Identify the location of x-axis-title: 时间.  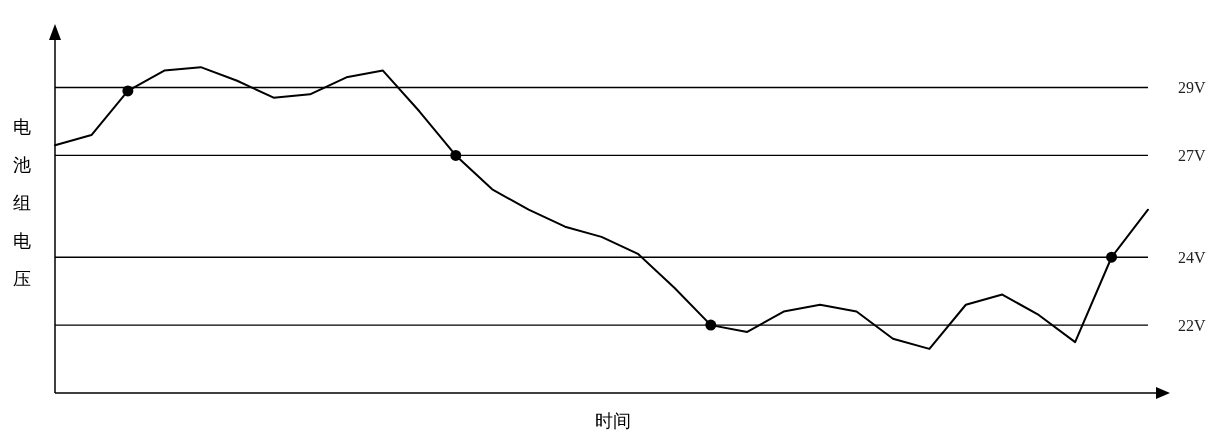
(613, 421).